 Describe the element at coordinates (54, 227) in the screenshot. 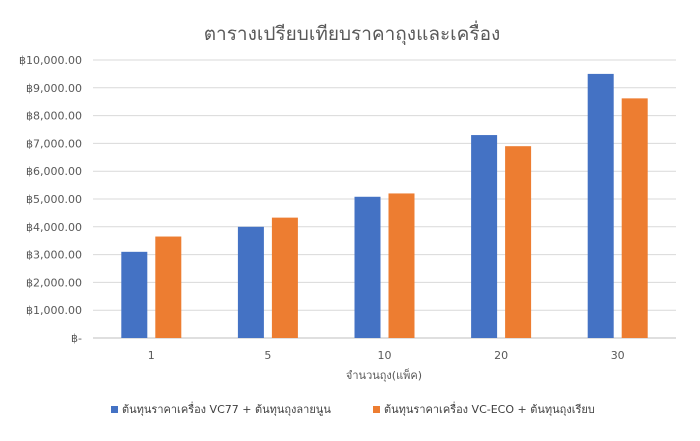

I see `y-tick-label: ฿4,000.00` at that location.